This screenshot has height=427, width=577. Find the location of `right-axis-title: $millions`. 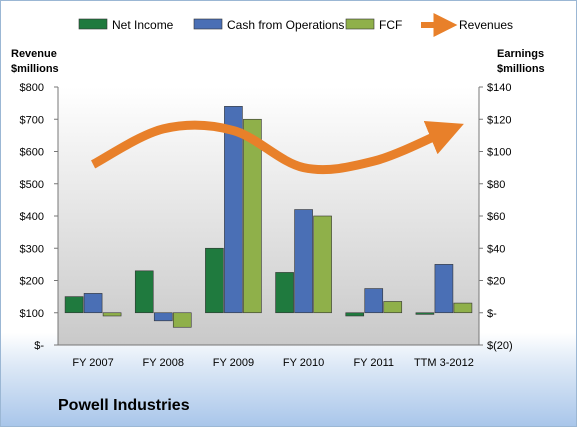

right-axis-title: $millions is located at coordinates (521, 69).